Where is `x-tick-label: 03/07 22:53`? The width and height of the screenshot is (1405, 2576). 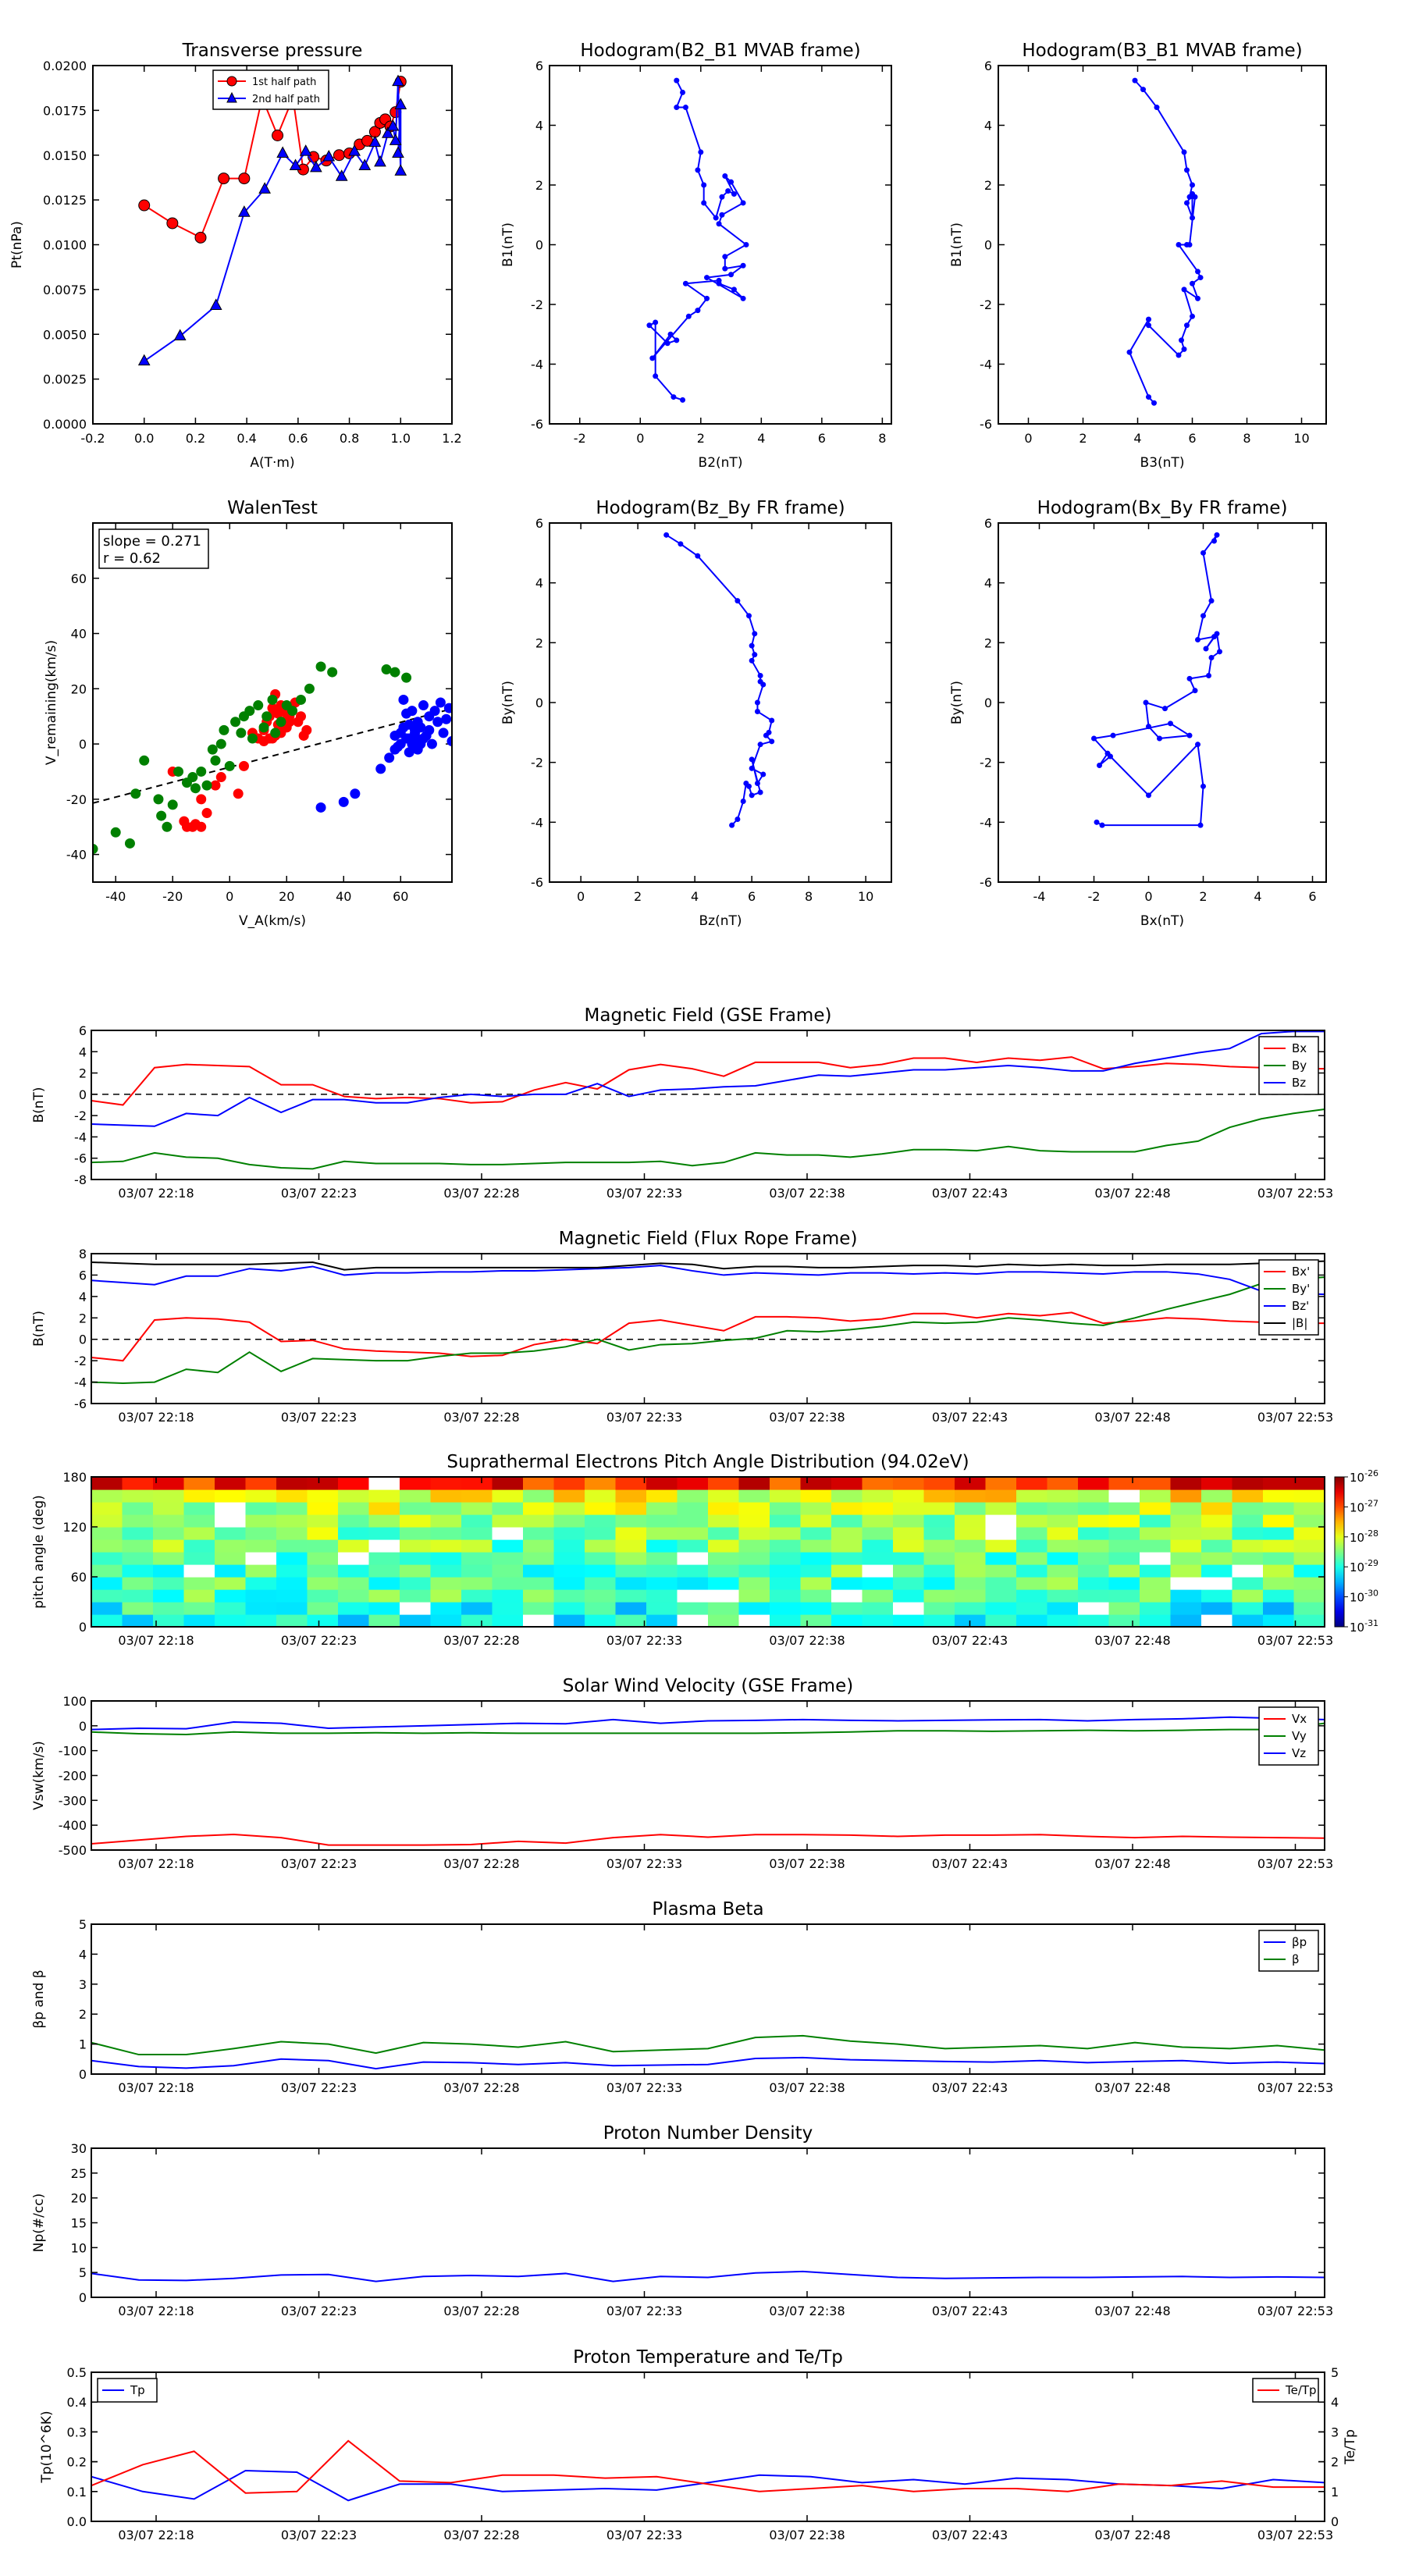 x-tick-label: 03/07 22:53 is located at coordinates (1295, 2535).